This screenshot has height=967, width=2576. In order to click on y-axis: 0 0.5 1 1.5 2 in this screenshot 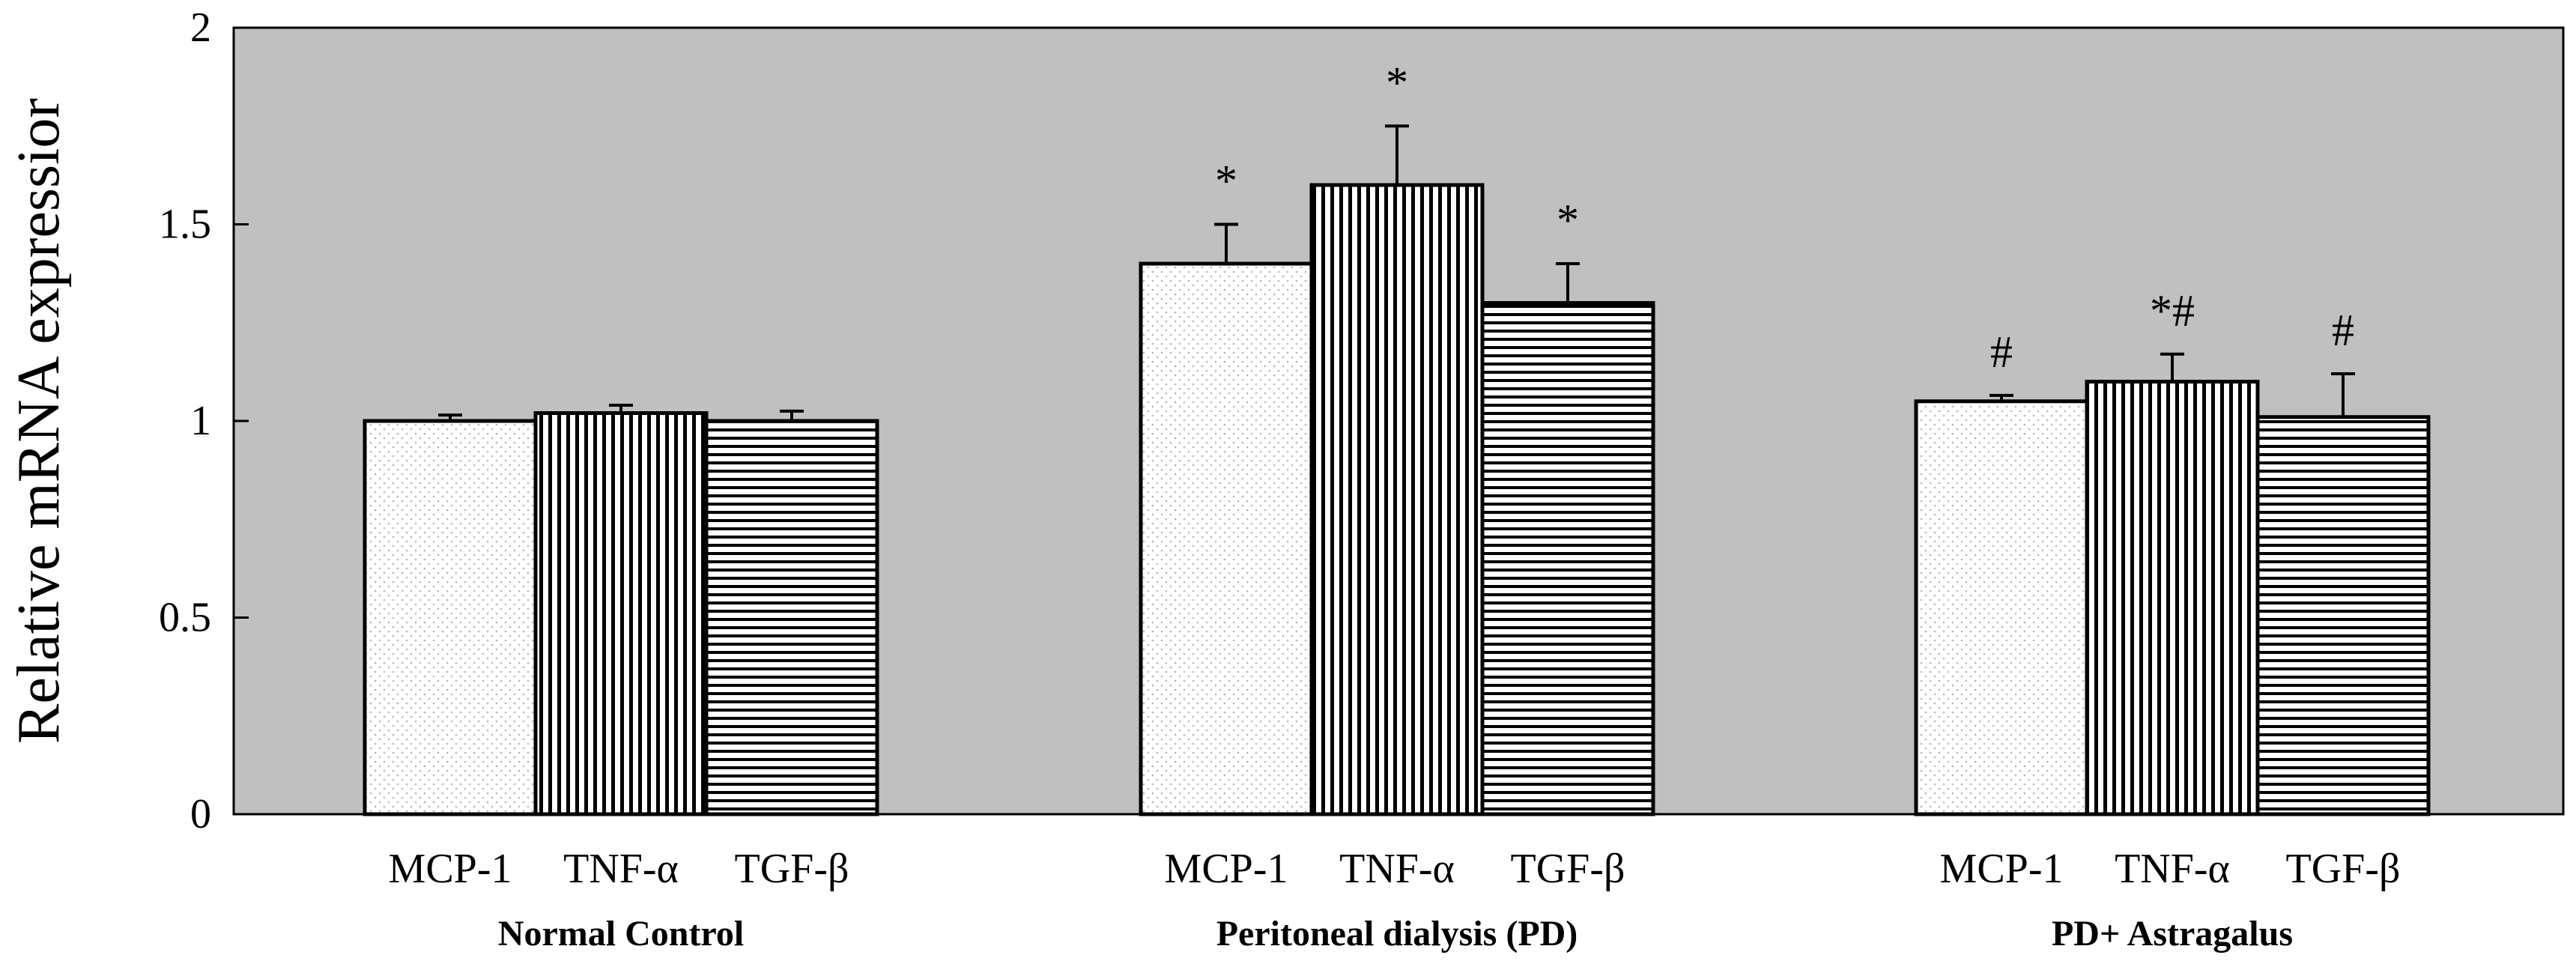, I will do `click(204, 420)`.